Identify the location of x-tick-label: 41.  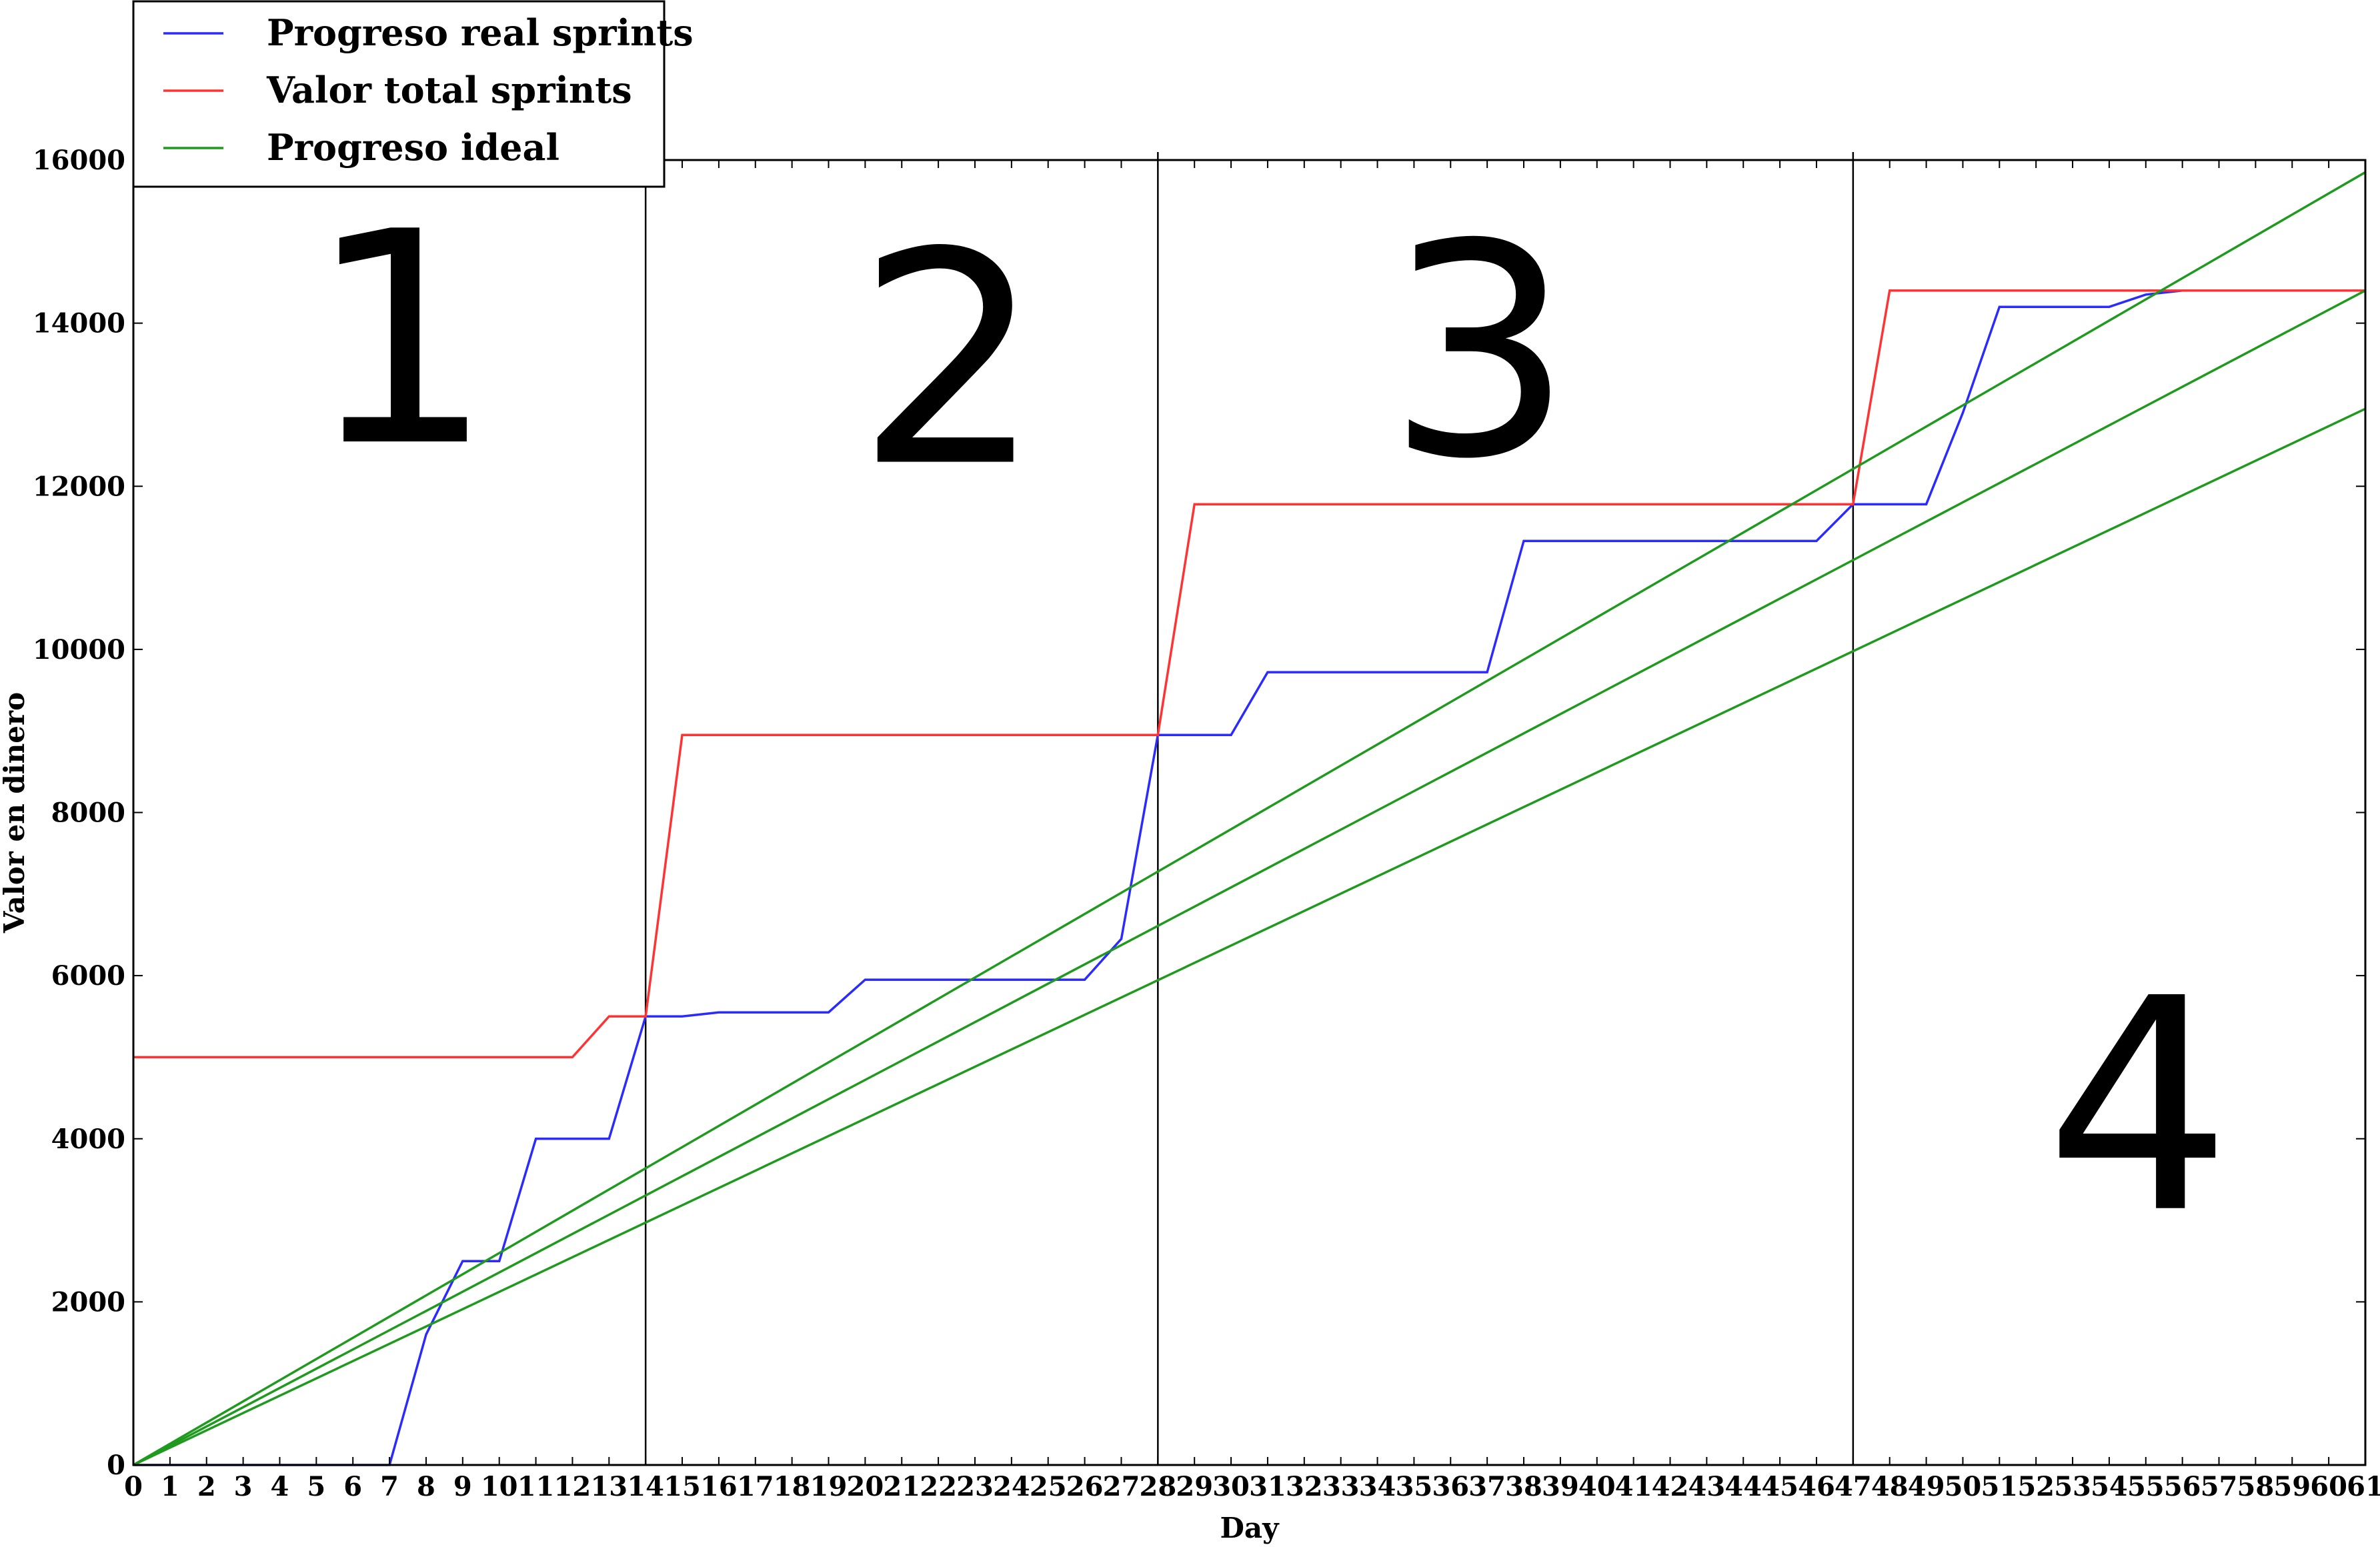
(1633, 1486).